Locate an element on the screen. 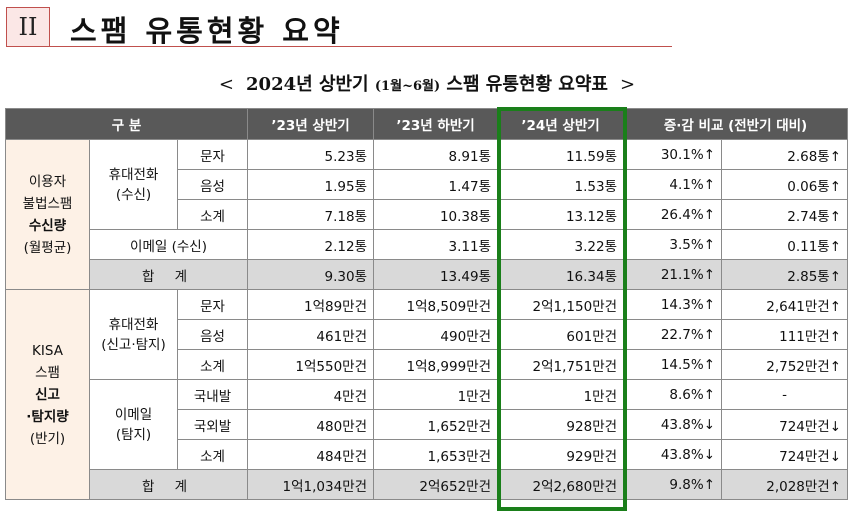 This screenshot has height=517, width=854. cell-h23a: 480만건 is located at coordinates (311, 424).